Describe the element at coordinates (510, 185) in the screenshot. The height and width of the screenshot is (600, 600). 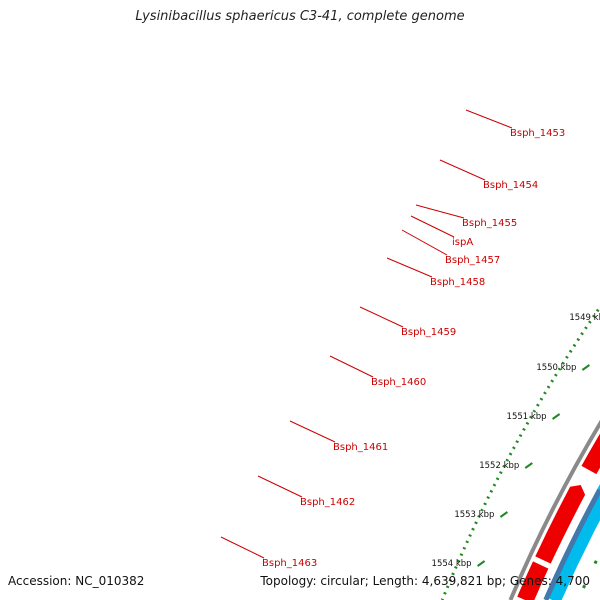
I see `gene-label: Bsph_1454` at that location.